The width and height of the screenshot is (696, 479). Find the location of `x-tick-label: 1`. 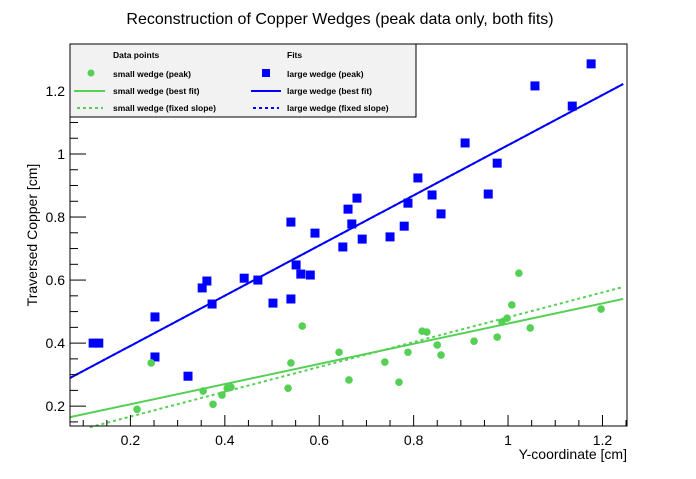

x-tick-label: 1 is located at coordinates (508, 440).